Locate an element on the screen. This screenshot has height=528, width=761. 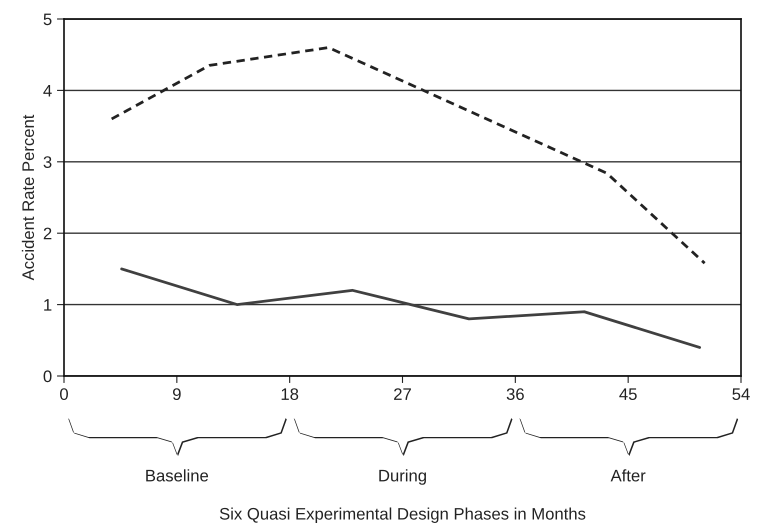
x-tick-label: 45 is located at coordinates (628, 394).